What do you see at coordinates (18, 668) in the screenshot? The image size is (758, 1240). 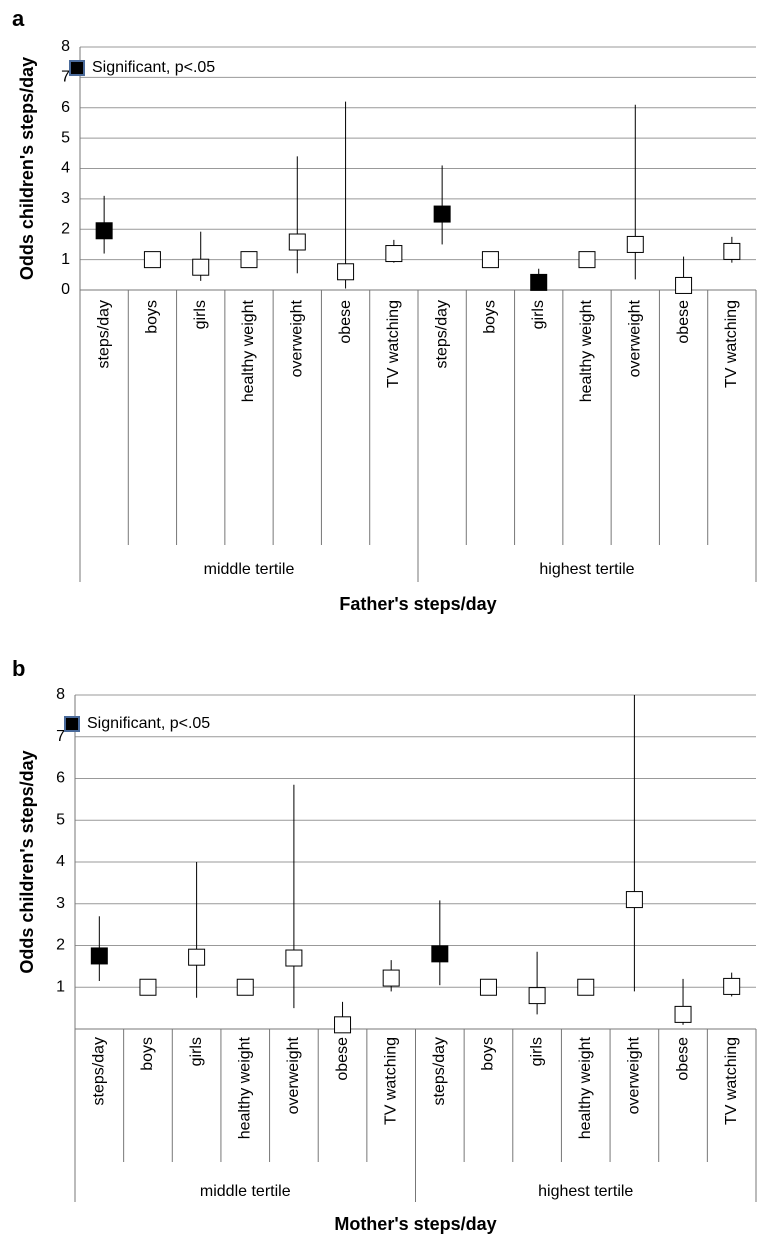 I see `panel-label: b` at bounding box center [18, 668].